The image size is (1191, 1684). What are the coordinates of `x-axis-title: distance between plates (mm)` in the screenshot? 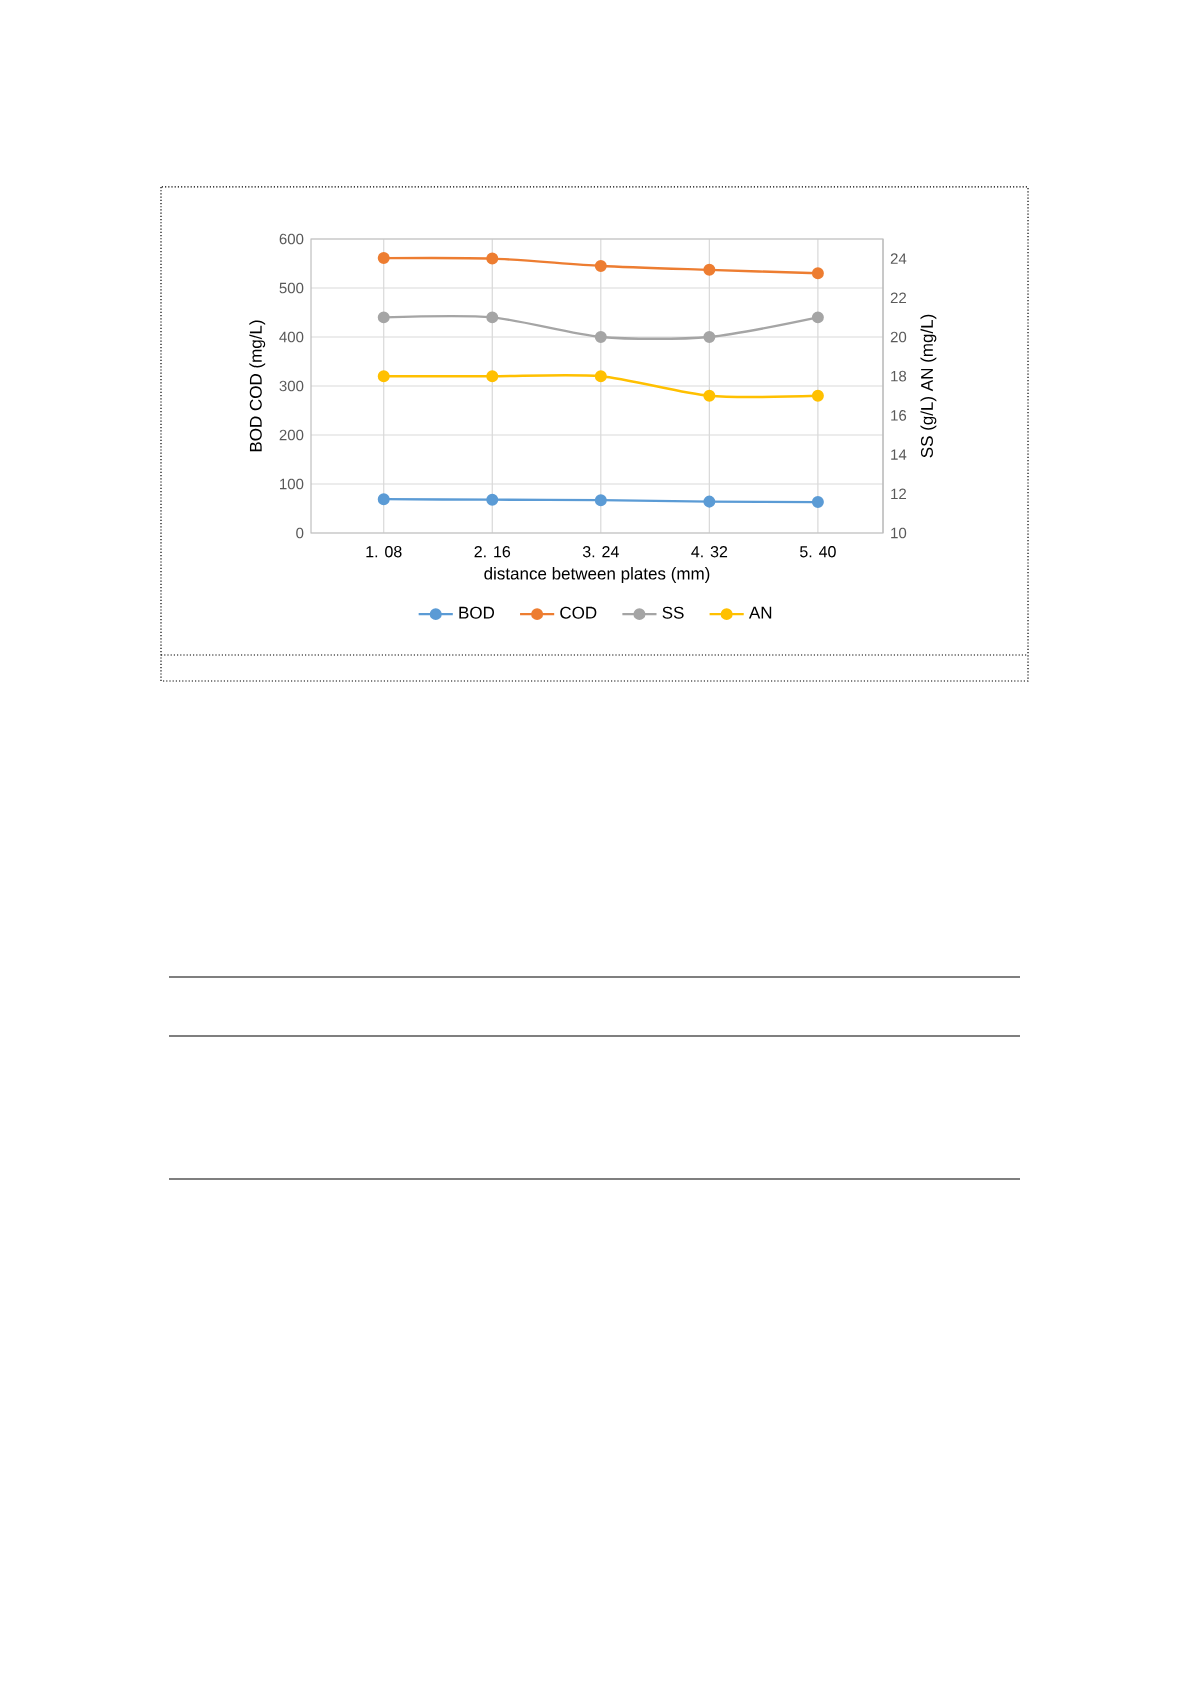 It's located at (597, 575).